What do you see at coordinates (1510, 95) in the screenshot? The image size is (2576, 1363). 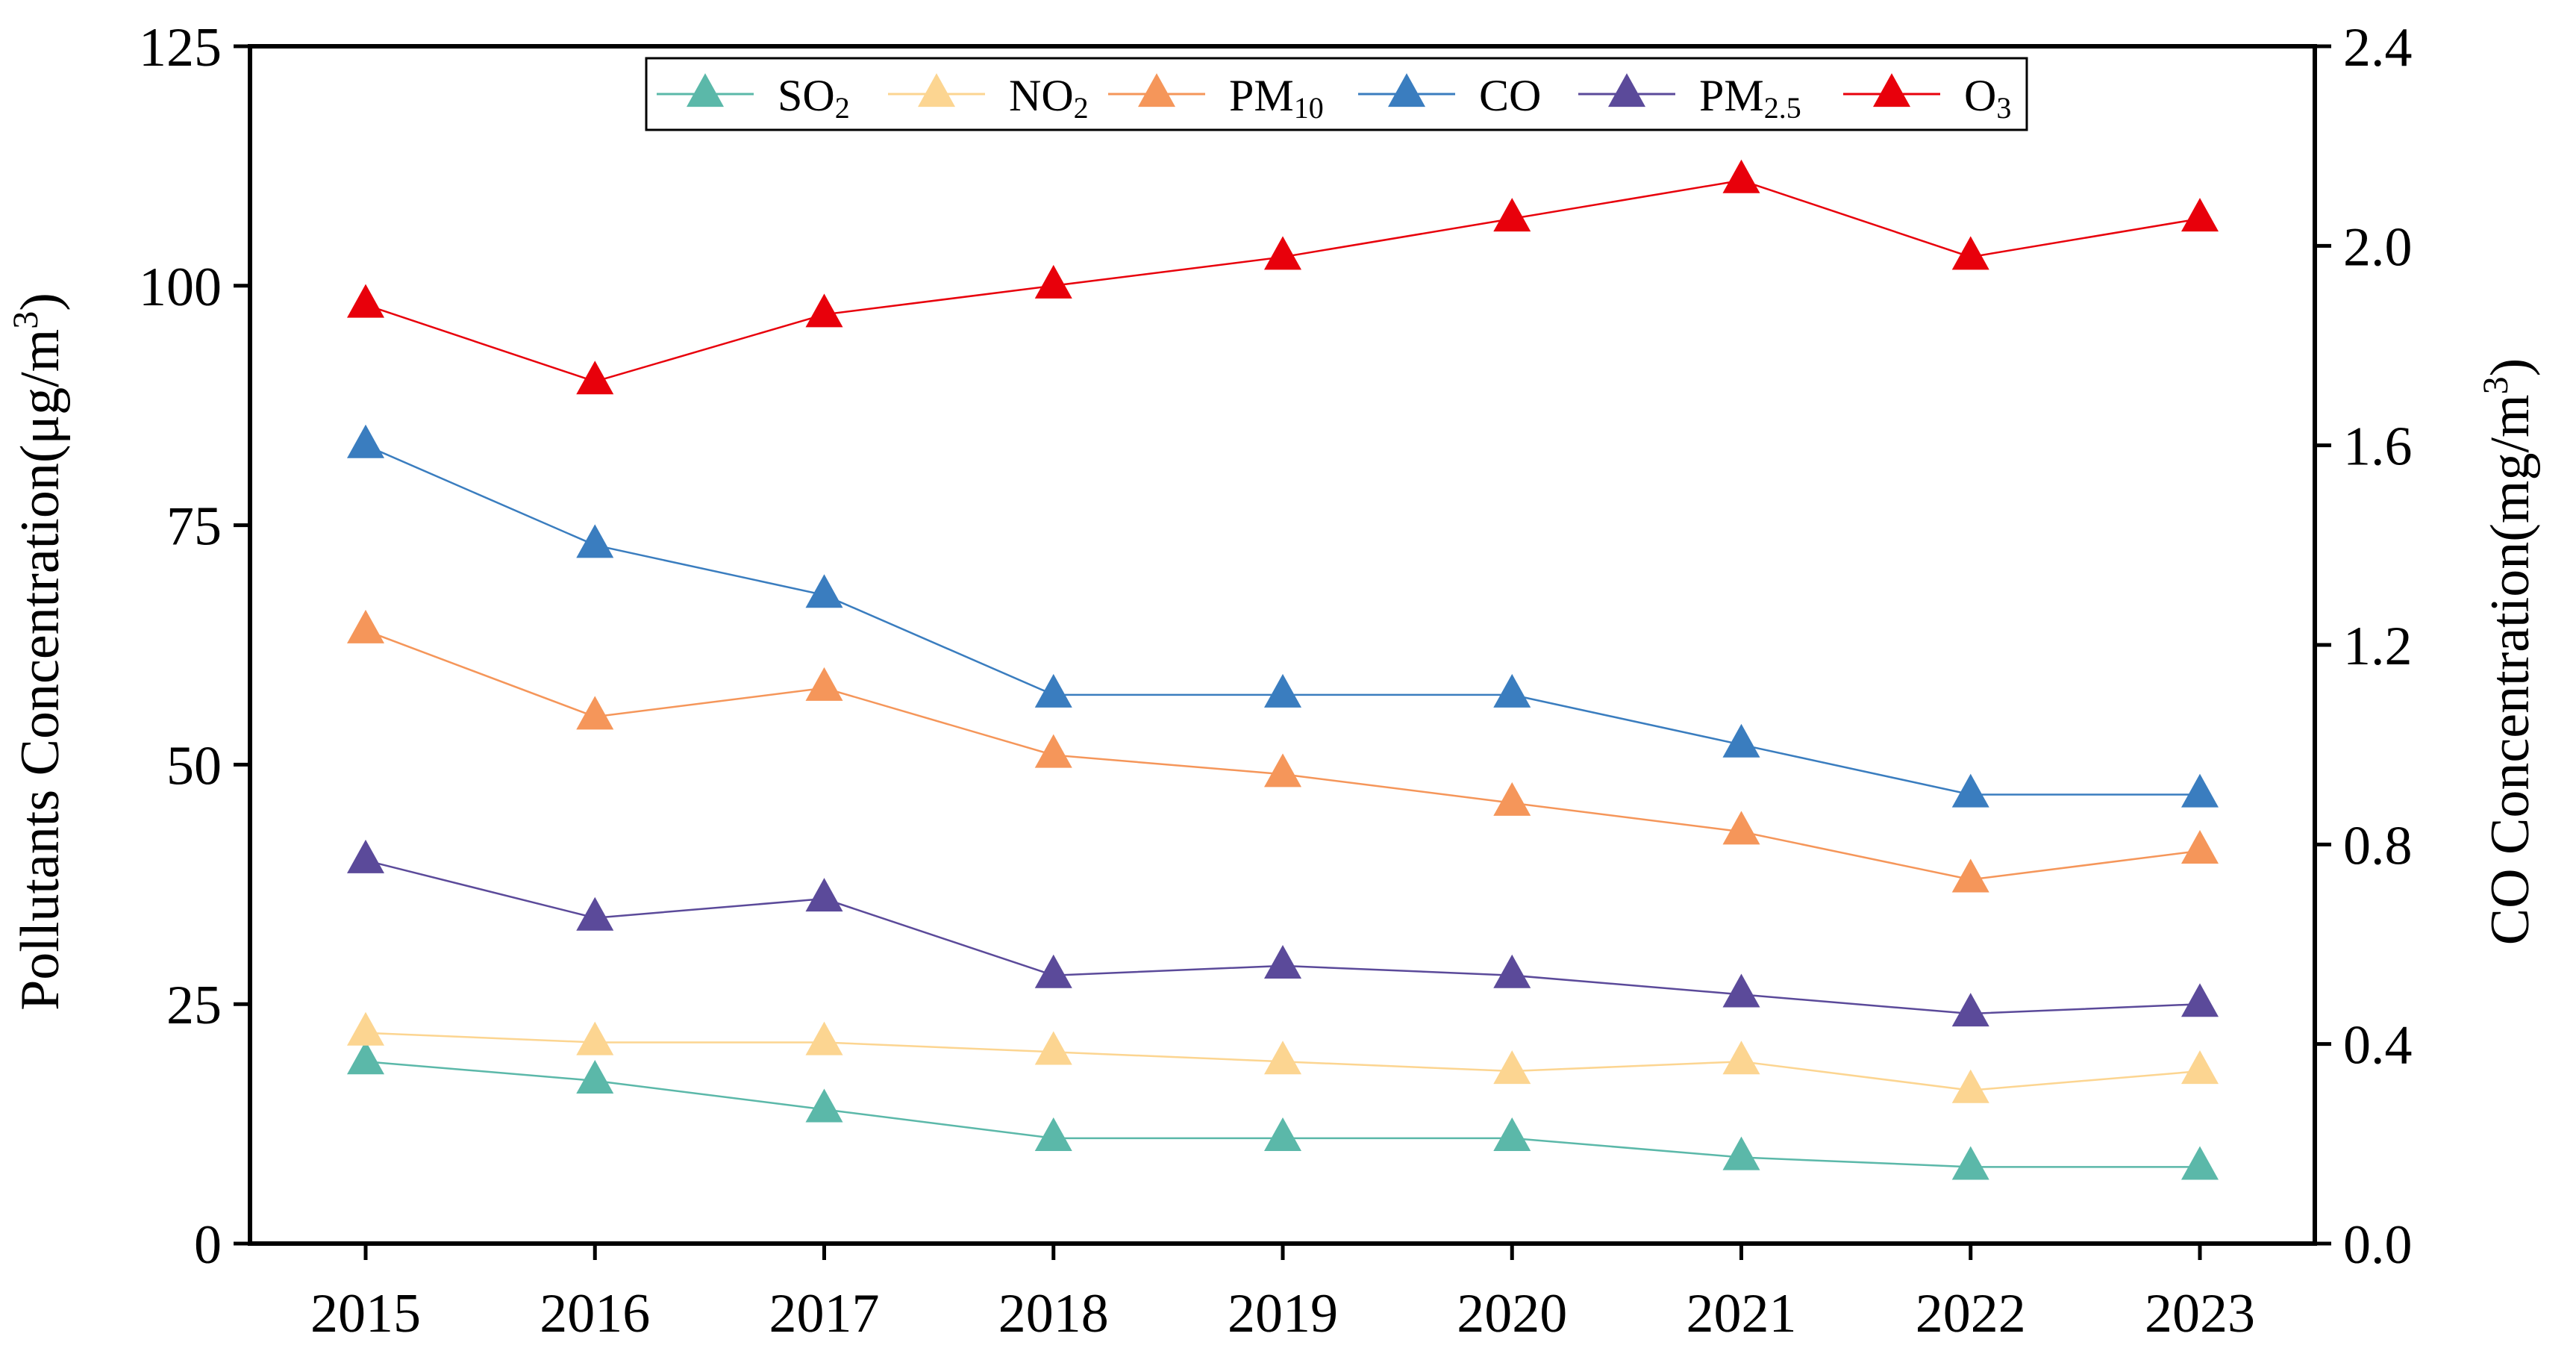 I see `legend-label: CO` at bounding box center [1510, 95].